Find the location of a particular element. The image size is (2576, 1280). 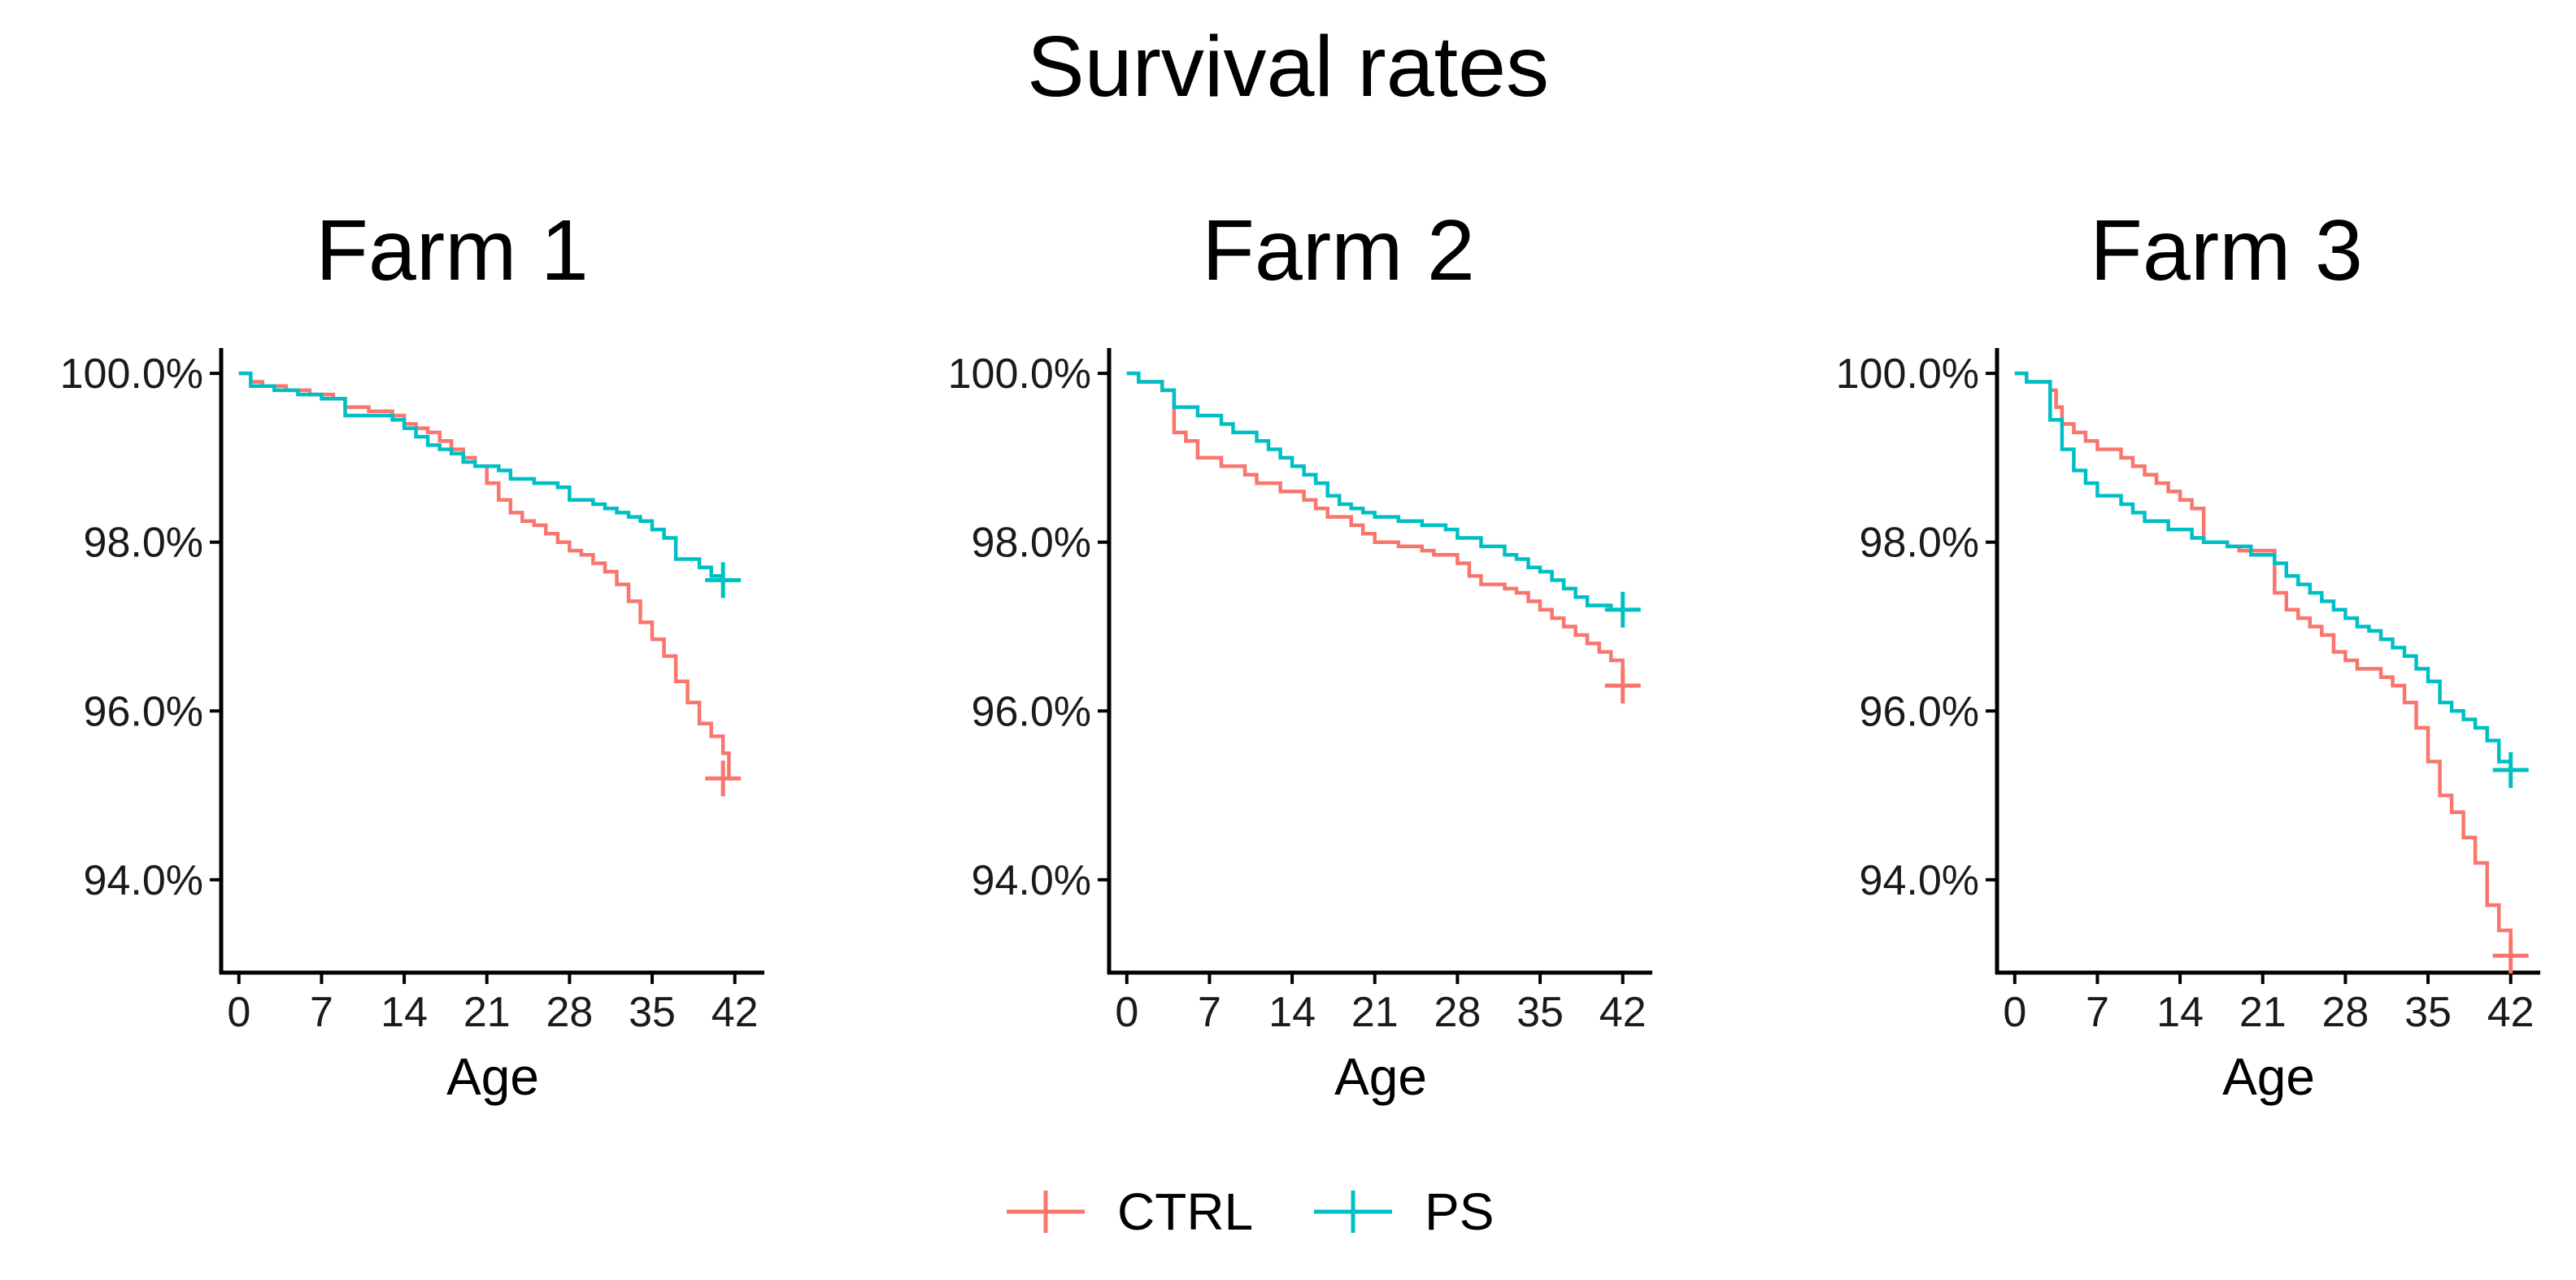

legend: CTRL PS is located at coordinates (1250, 1211).